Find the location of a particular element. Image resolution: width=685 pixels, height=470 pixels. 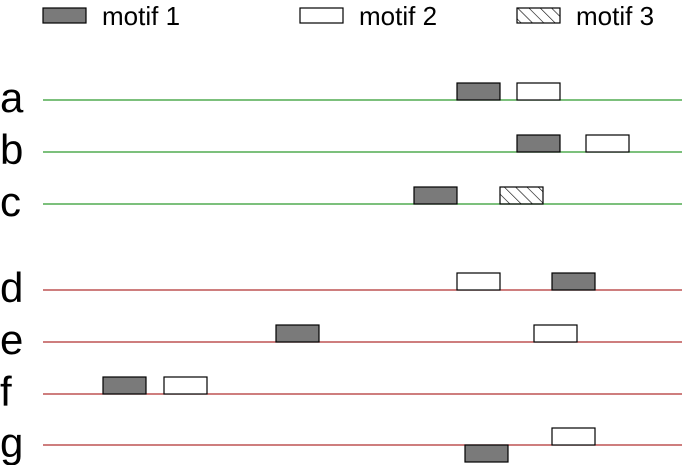

legend-swatch-empty is located at coordinates (321, 15).